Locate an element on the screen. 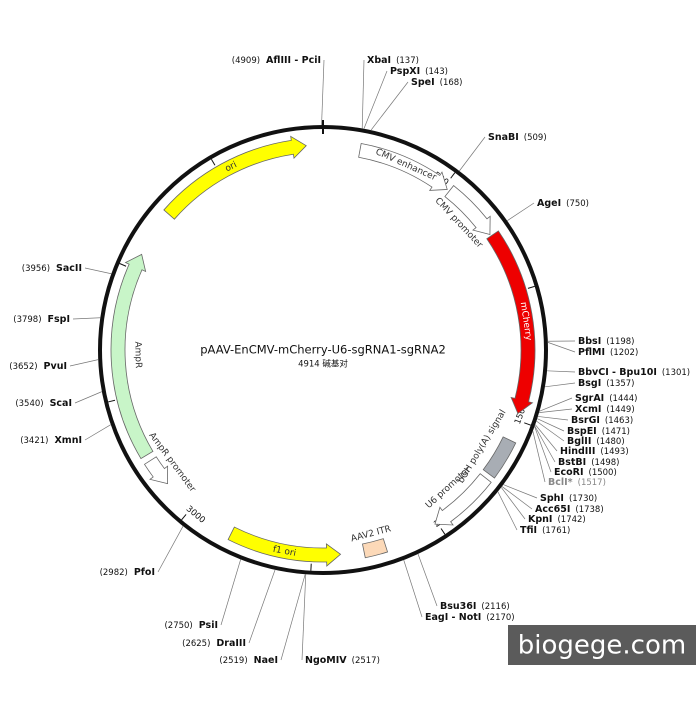 Image resolution: width=700 pixels, height=704 pixels. site-position: (3956) is located at coordinates (36, 269).